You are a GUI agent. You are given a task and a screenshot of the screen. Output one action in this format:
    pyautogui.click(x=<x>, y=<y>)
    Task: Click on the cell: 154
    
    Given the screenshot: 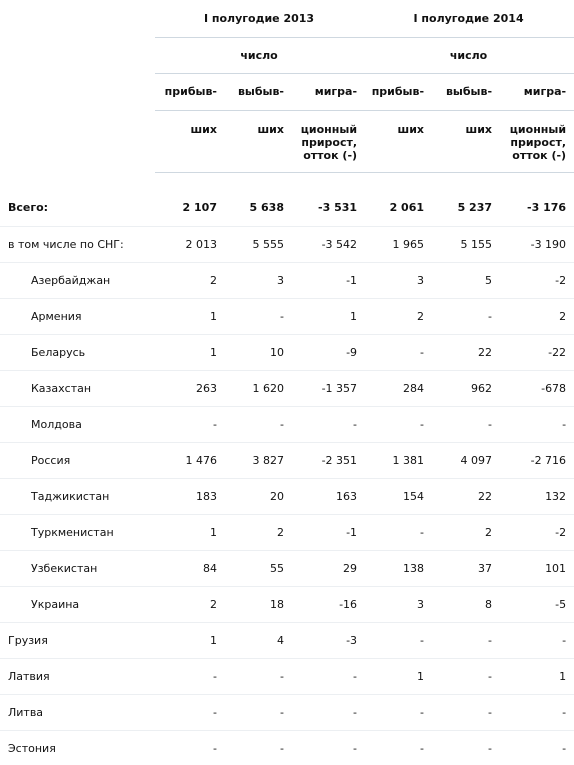 What is the action you would take?
    pyautogui.click(x=399, y=496)
    